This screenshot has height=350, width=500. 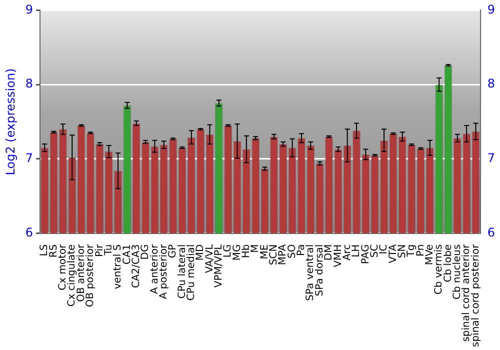 I want to click on x-tick-label: VA/VL, so click(x=210, y=259).